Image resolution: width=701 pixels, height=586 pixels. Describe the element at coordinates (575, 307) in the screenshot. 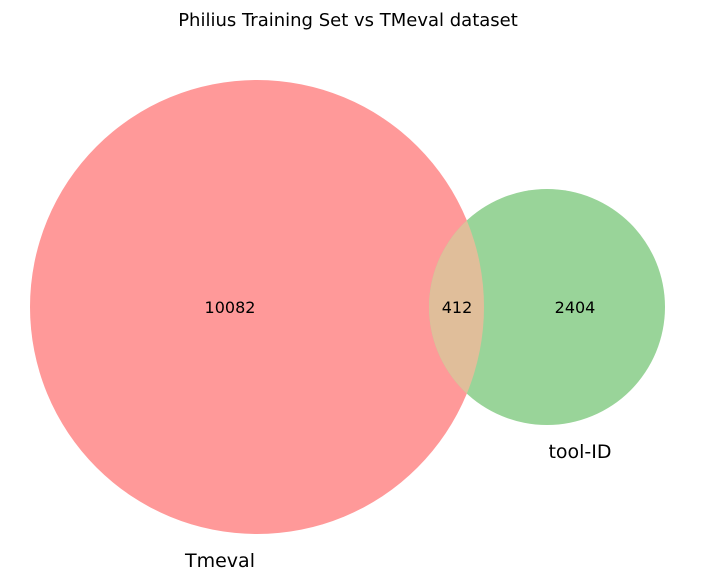

I see `tool-id-only-count: 2404` at that location.